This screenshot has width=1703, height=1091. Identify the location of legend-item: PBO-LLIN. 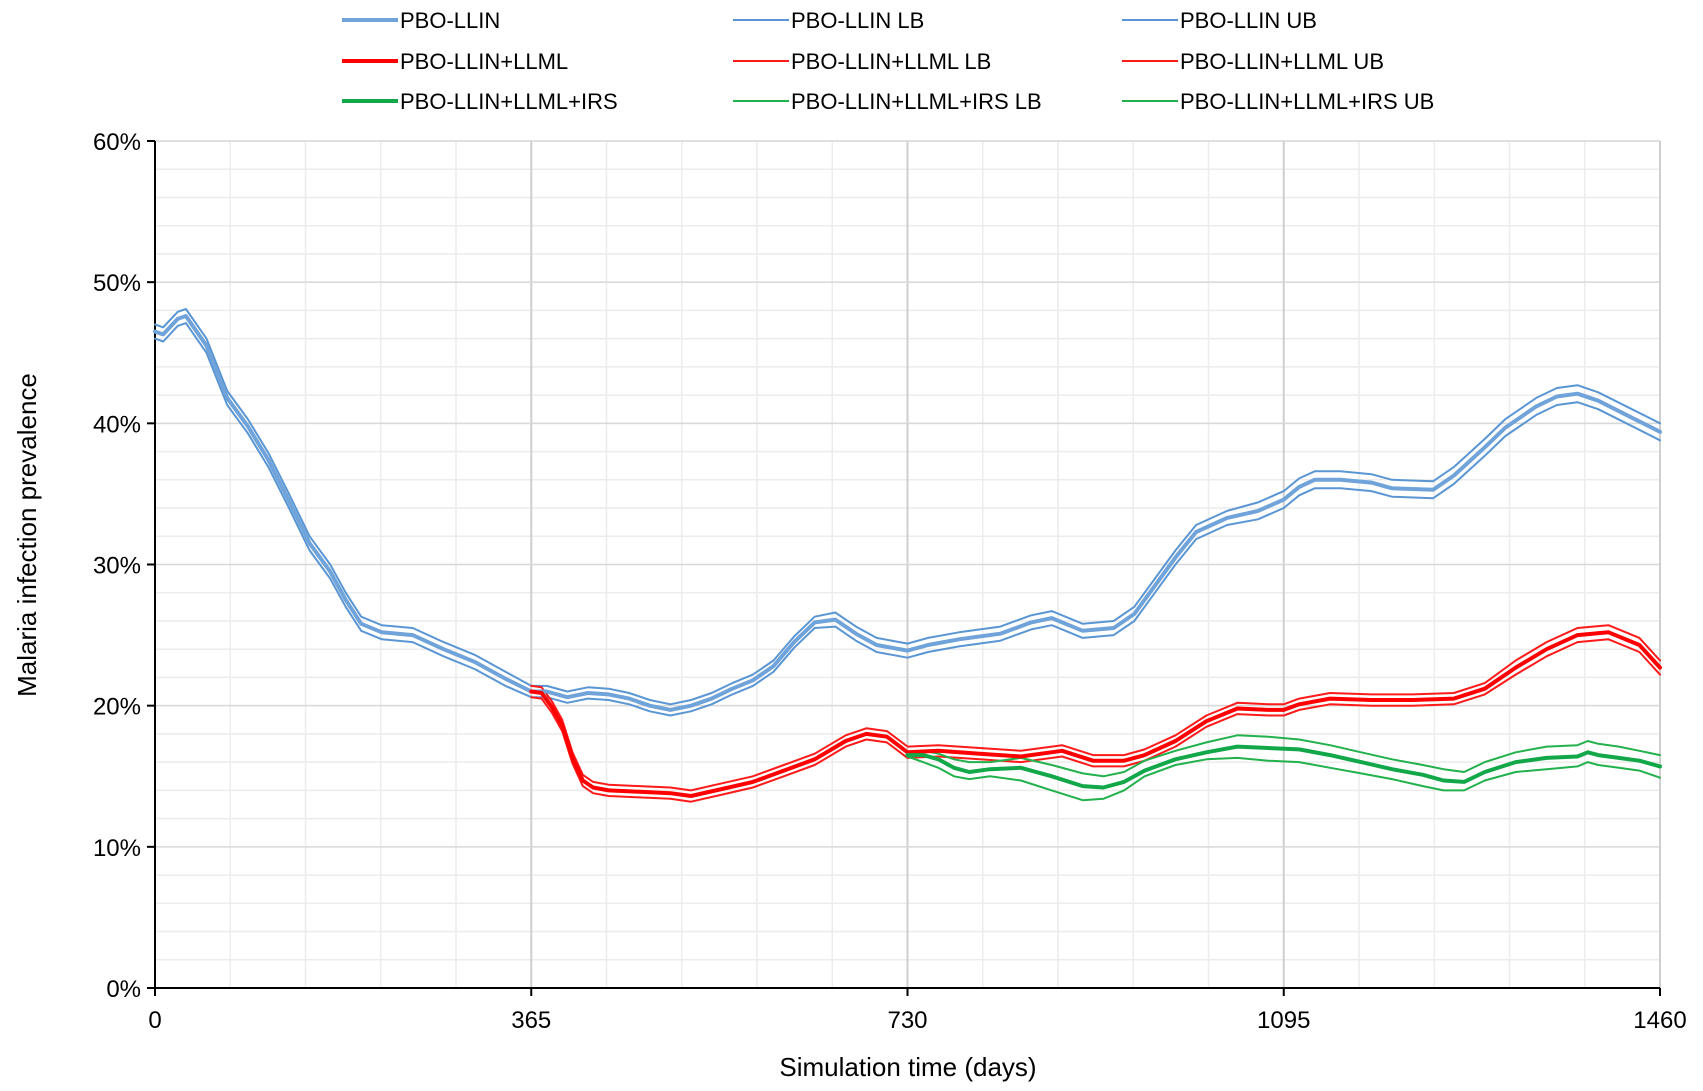
(421, 20).